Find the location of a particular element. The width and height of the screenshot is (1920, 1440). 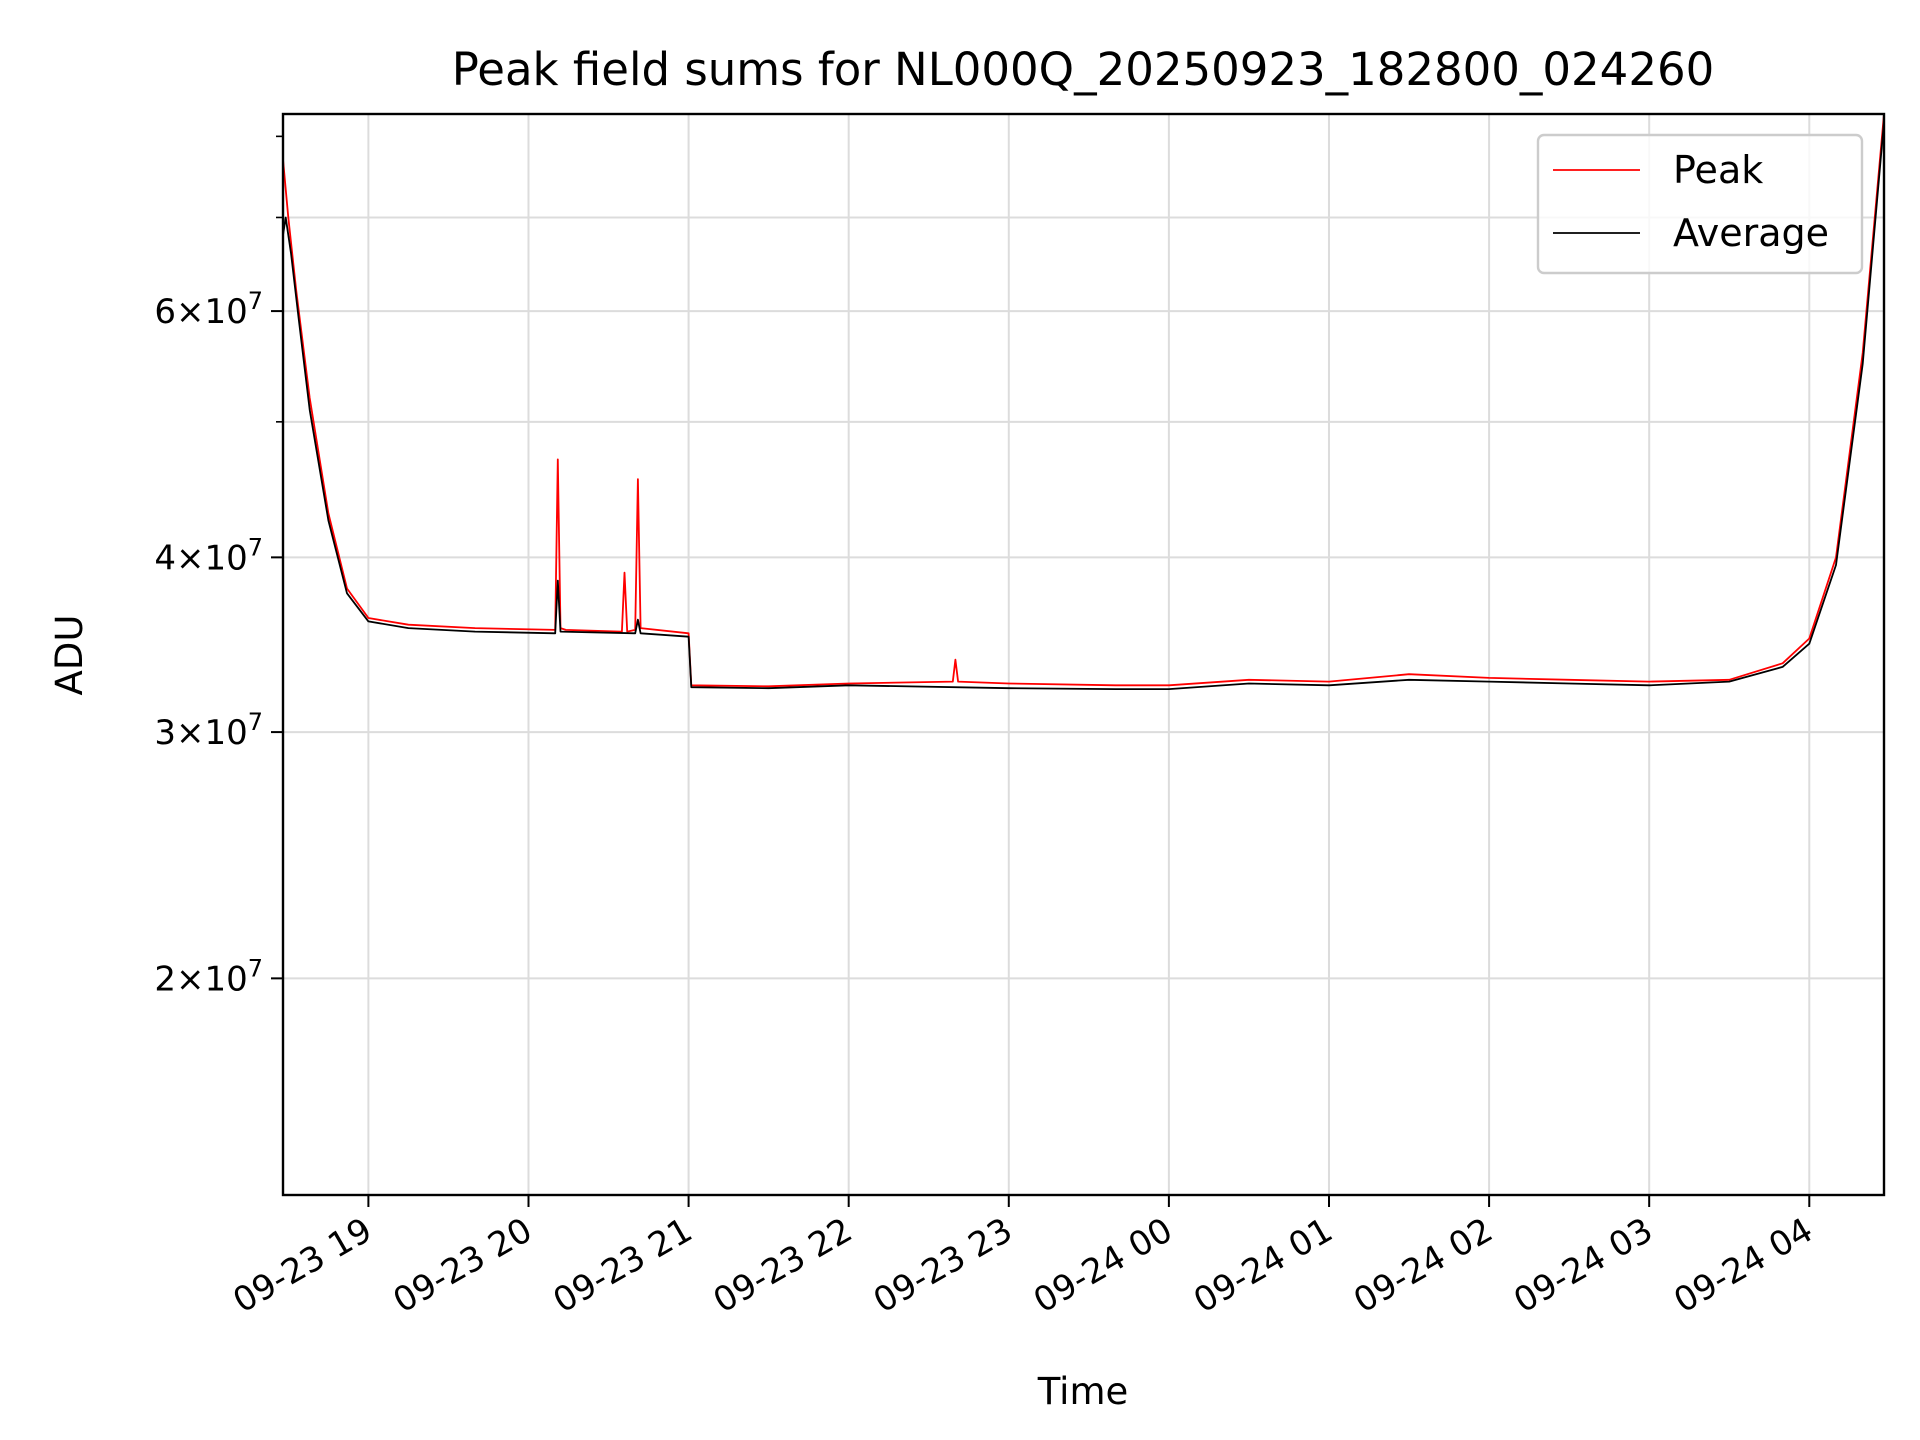

y-tick-label: 4×107 is located at coordinates (208, 555).